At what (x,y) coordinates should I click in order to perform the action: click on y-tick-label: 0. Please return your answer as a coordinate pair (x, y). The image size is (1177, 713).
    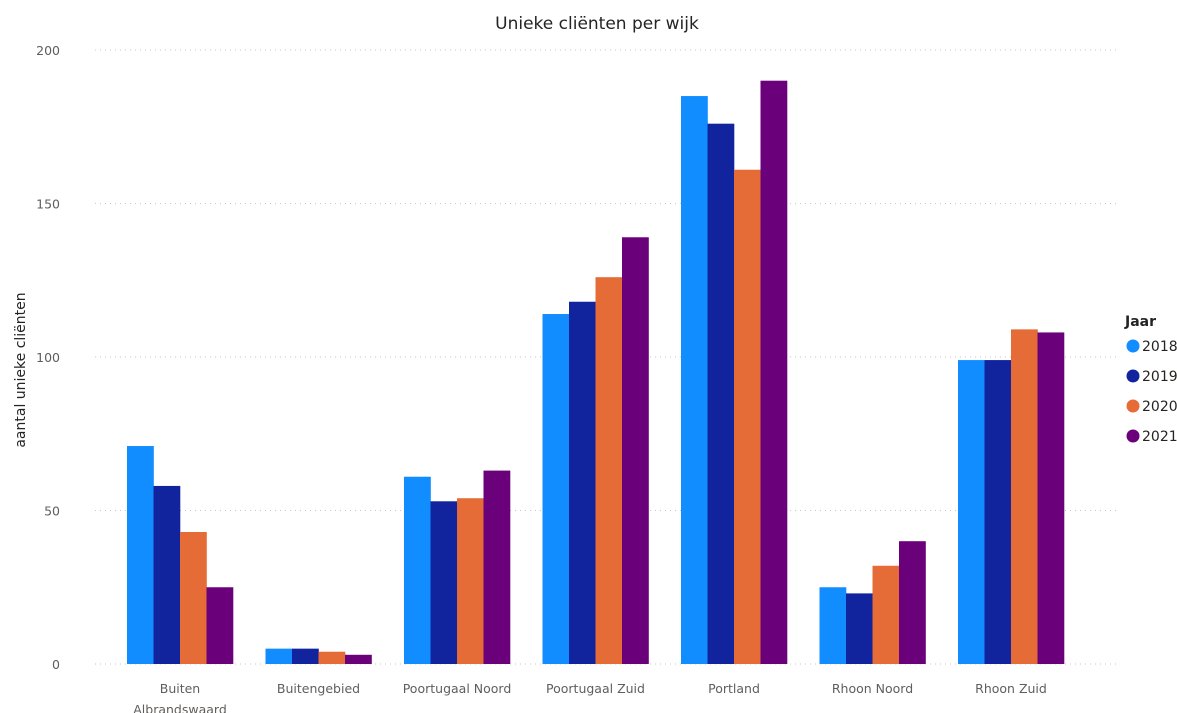
    Looking at the image, I should click on (56, 664).